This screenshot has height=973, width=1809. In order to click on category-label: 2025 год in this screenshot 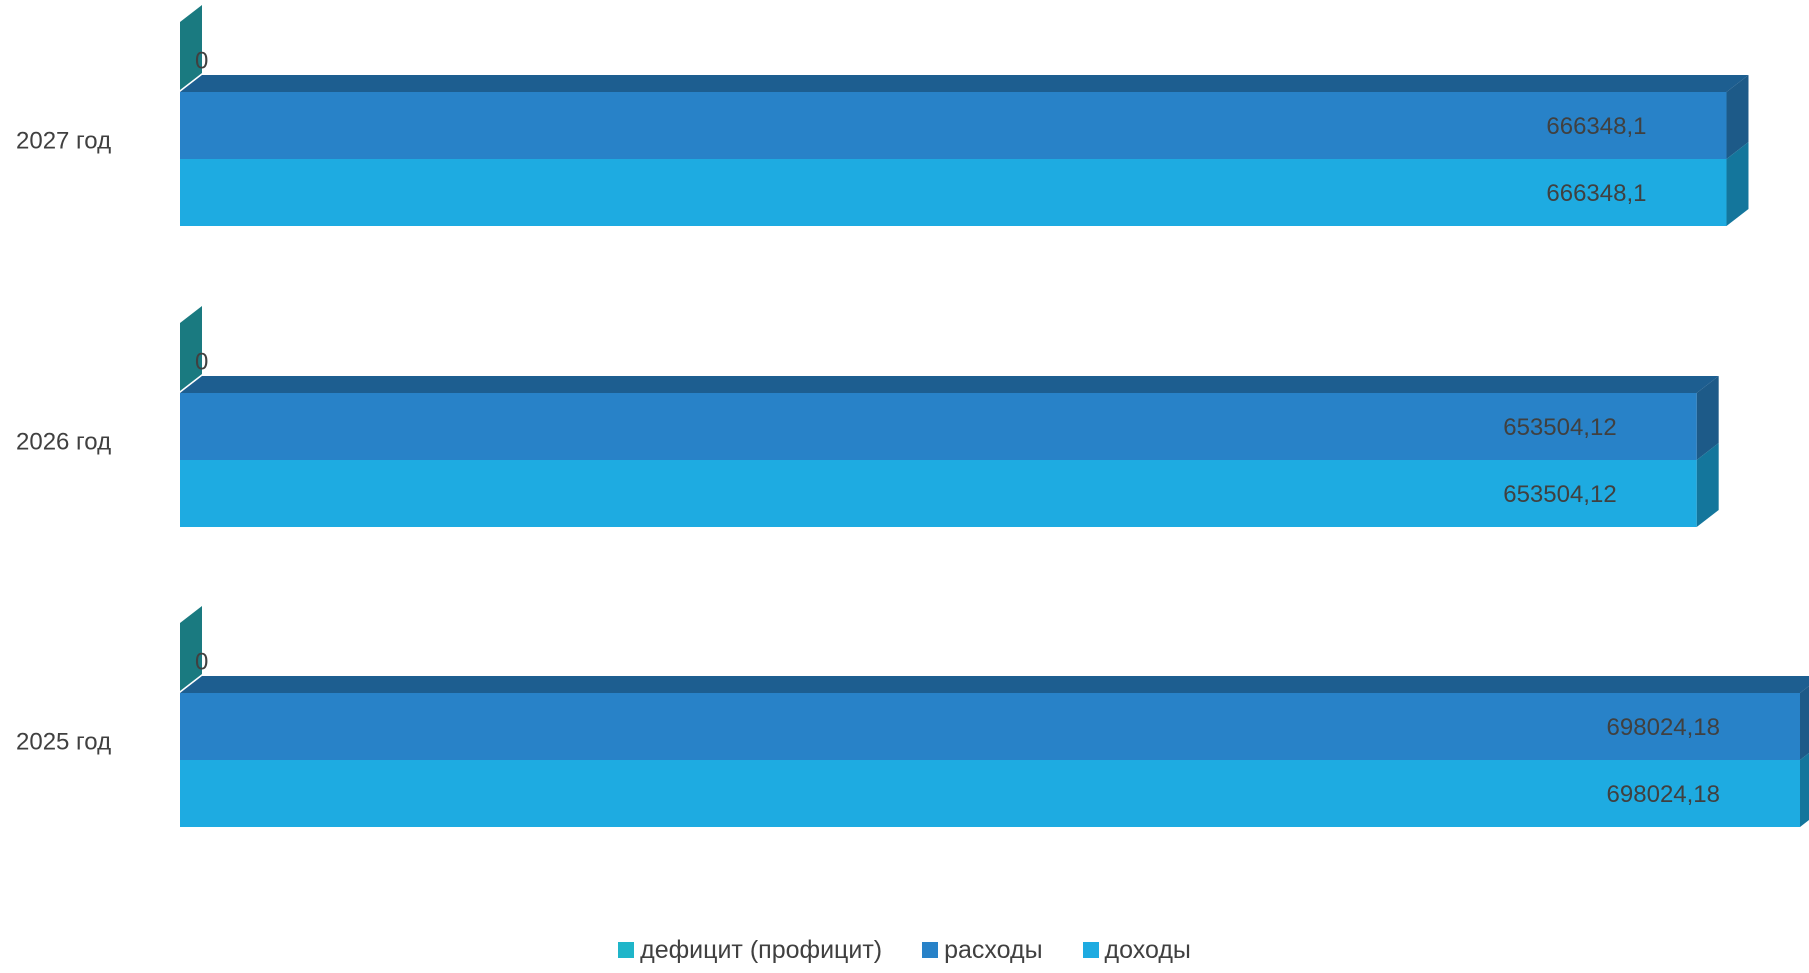, I will do `click(63, 741)`.